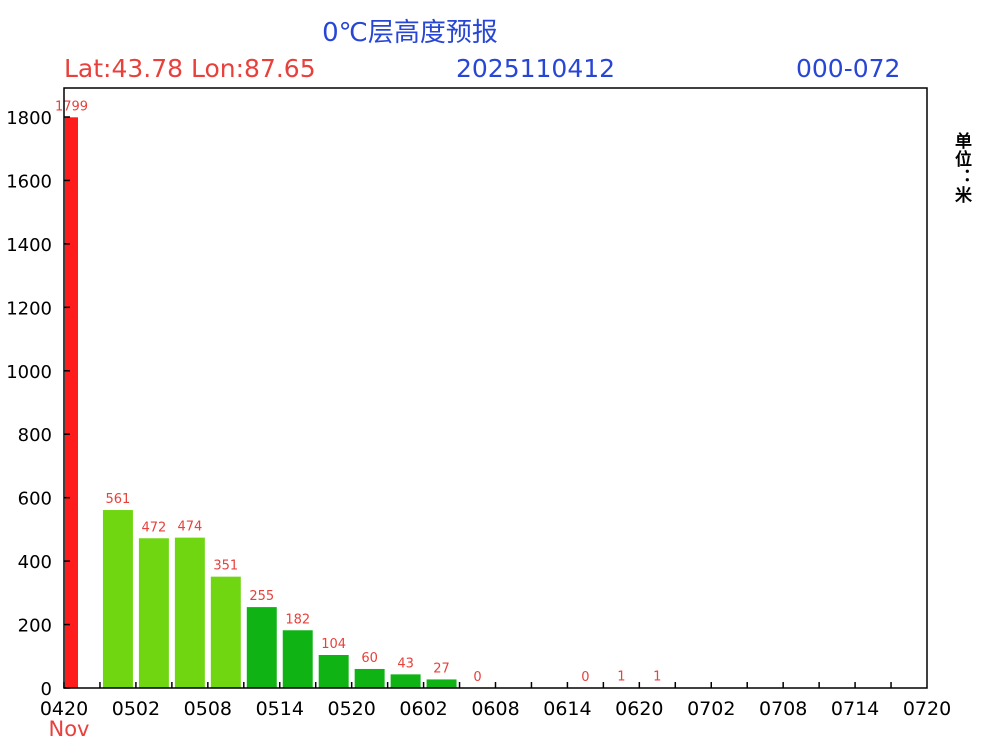 Image resolution: width=1000 pixels, height=750 pixels. I want to click on x-tick-label: 0720, so click(927, 709).